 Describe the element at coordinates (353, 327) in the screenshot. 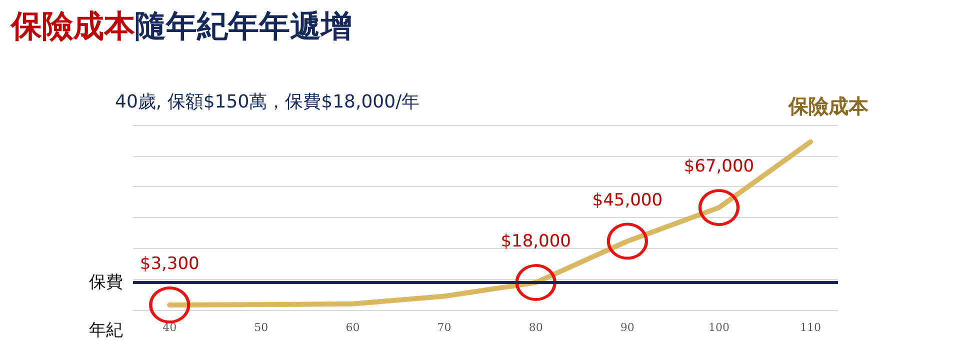

I see `x-tick-label: 60` at that location.